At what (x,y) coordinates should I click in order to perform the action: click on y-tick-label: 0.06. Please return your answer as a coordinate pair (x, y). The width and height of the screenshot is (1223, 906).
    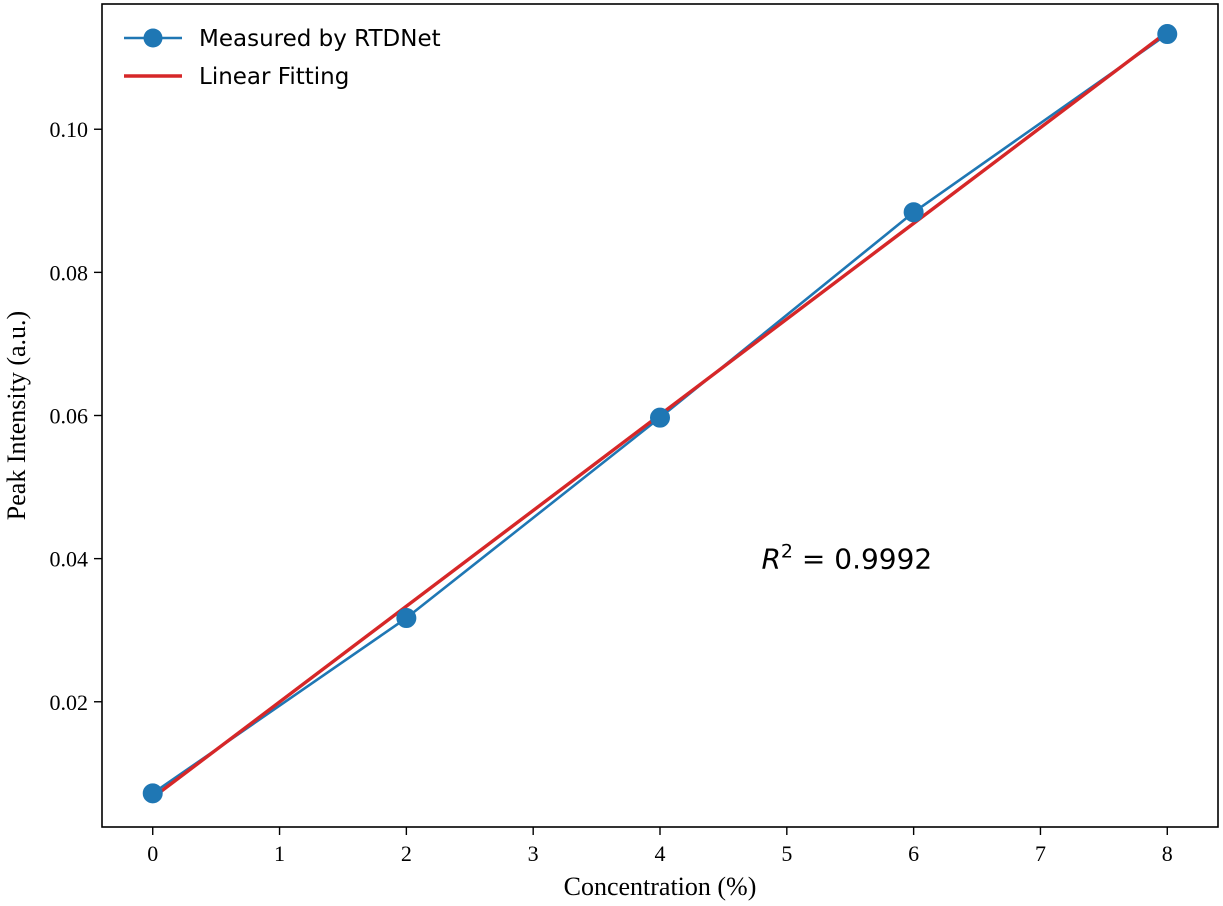
    Looking at the image, I should click on (69, 416).